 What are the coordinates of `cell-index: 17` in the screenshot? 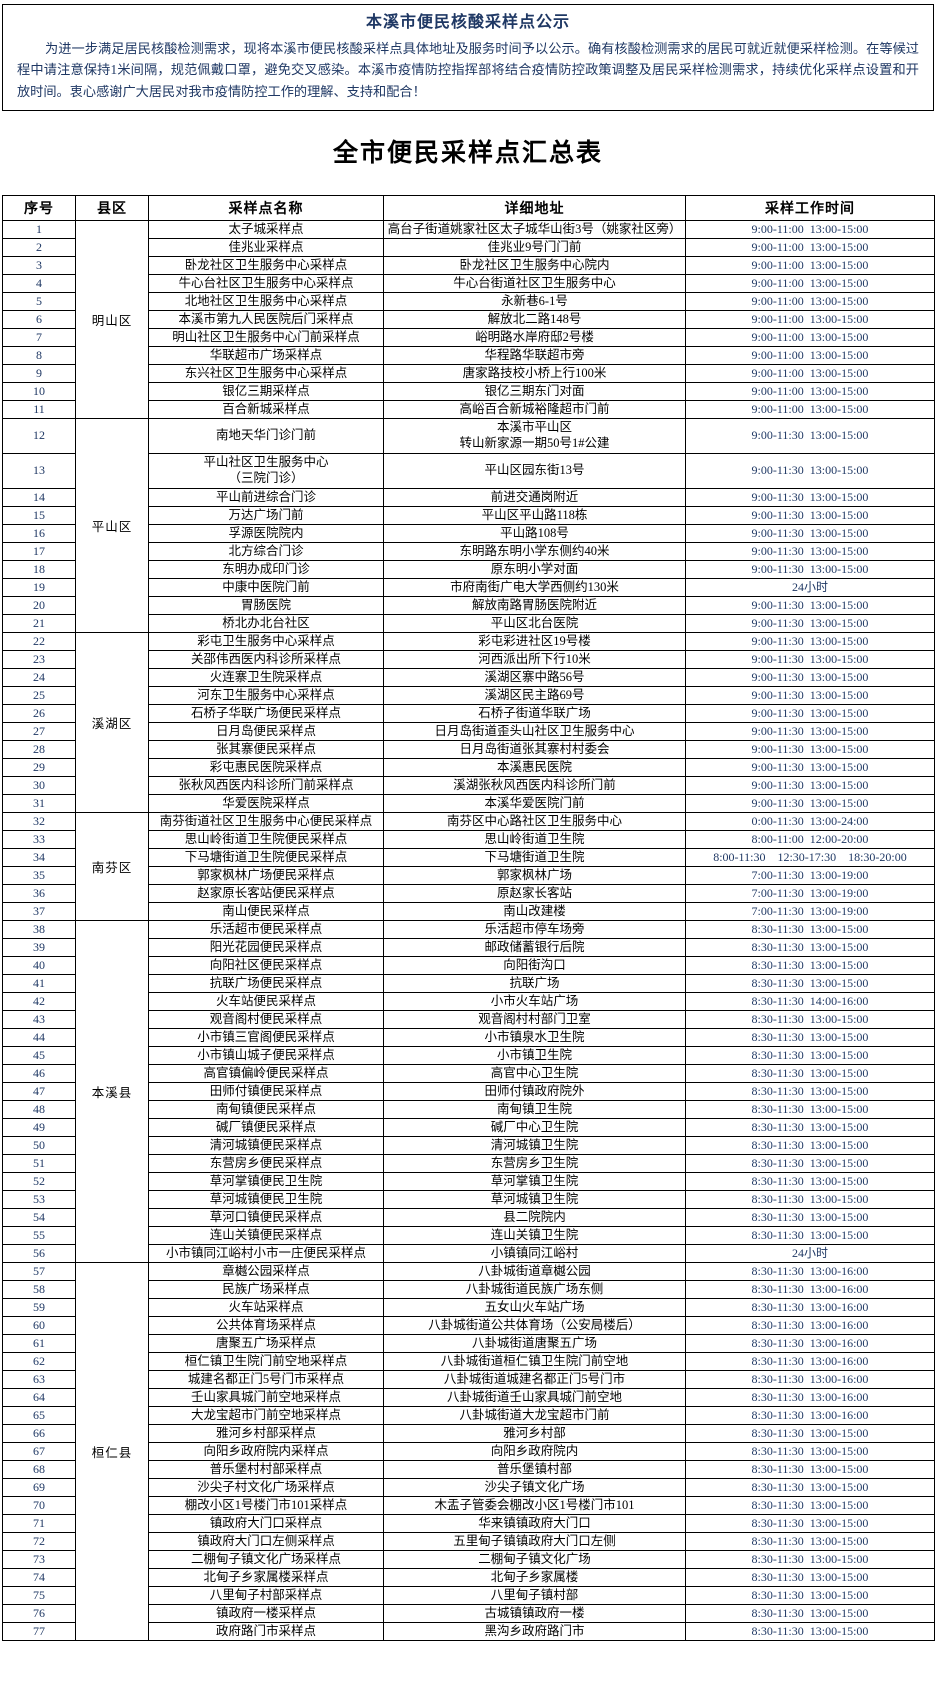 It's located at (39, 551).